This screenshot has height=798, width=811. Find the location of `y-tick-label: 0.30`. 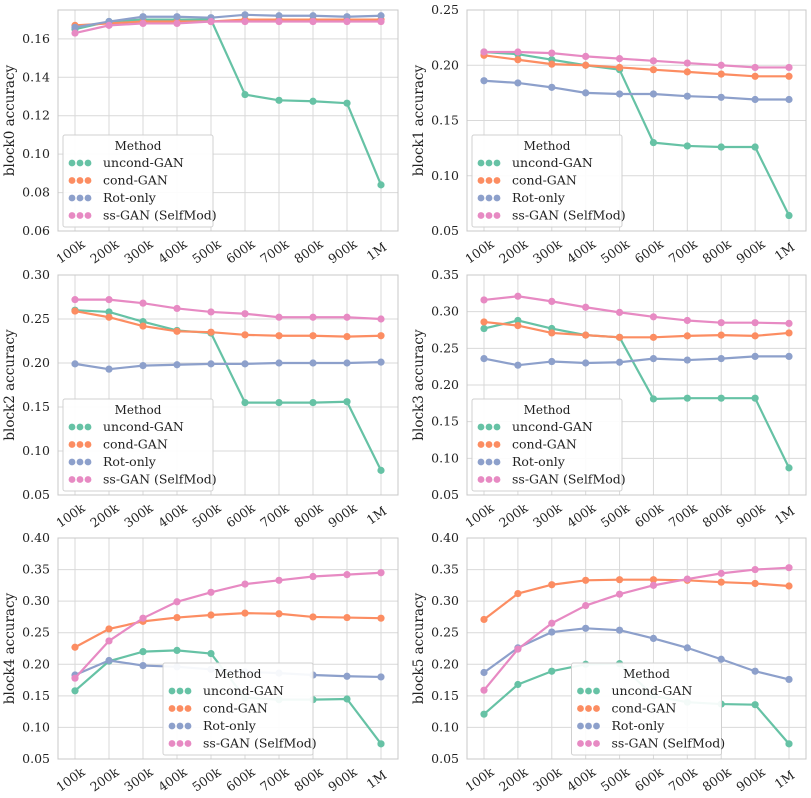

y-tick-label: 0.30 is located at coordinates (445, 600).